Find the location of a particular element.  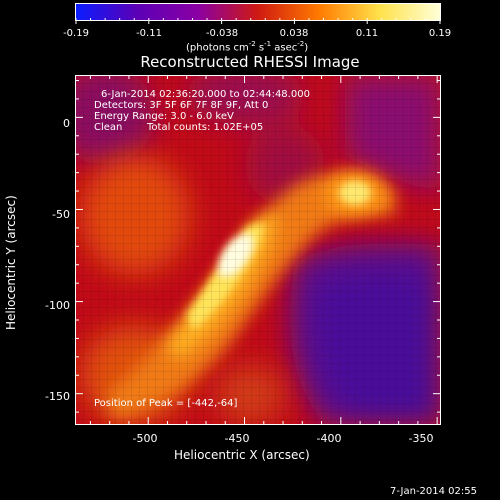

chart-title: Reconstructed RHESSI Image is located at coordinates (250, 62).